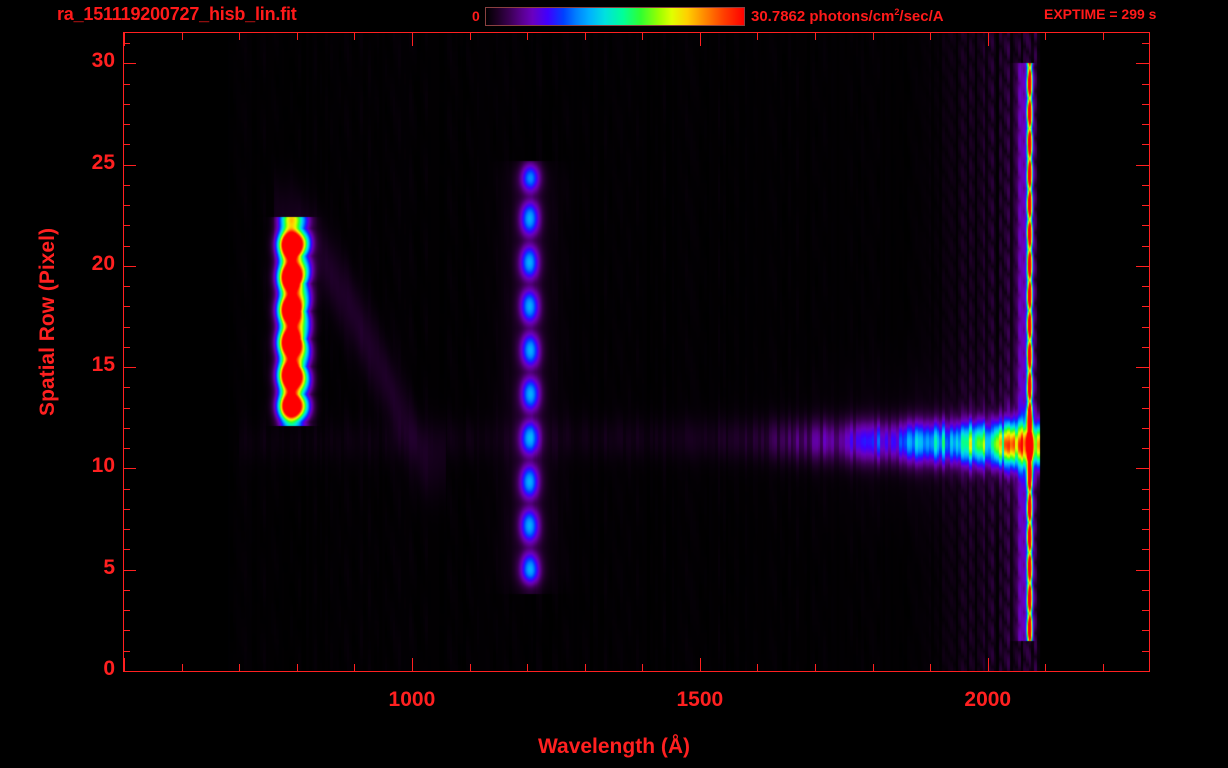 The image size is (1228, 768). What do you see at coordinates (615, 16) in the screenshot?
I see `colorbar` at bounding box center [615, 16].